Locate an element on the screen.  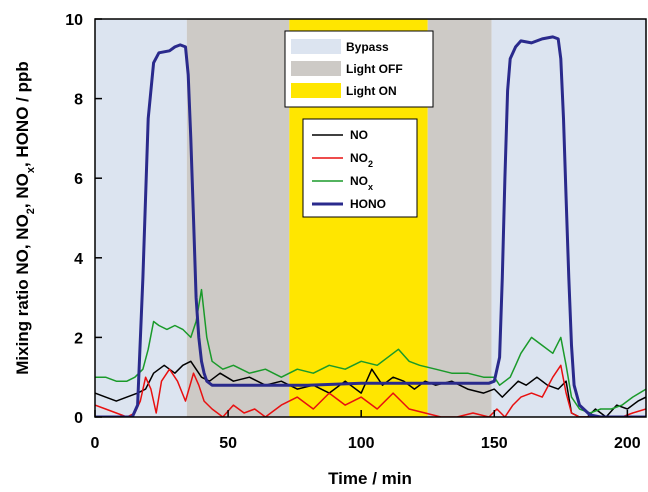
y-tick-label: 10 is located at coordinates (74, 20).